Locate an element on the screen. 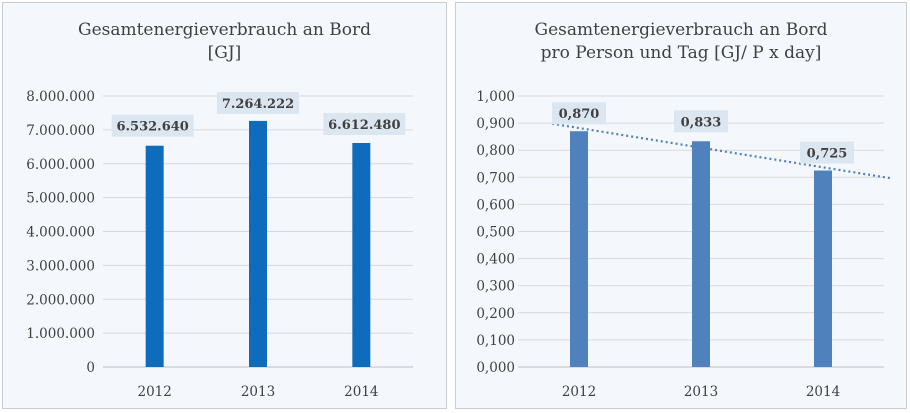 The height and width of the screenshot is (413, 910). y-tick-label: 0,200 is located at coordinates (495, 314).